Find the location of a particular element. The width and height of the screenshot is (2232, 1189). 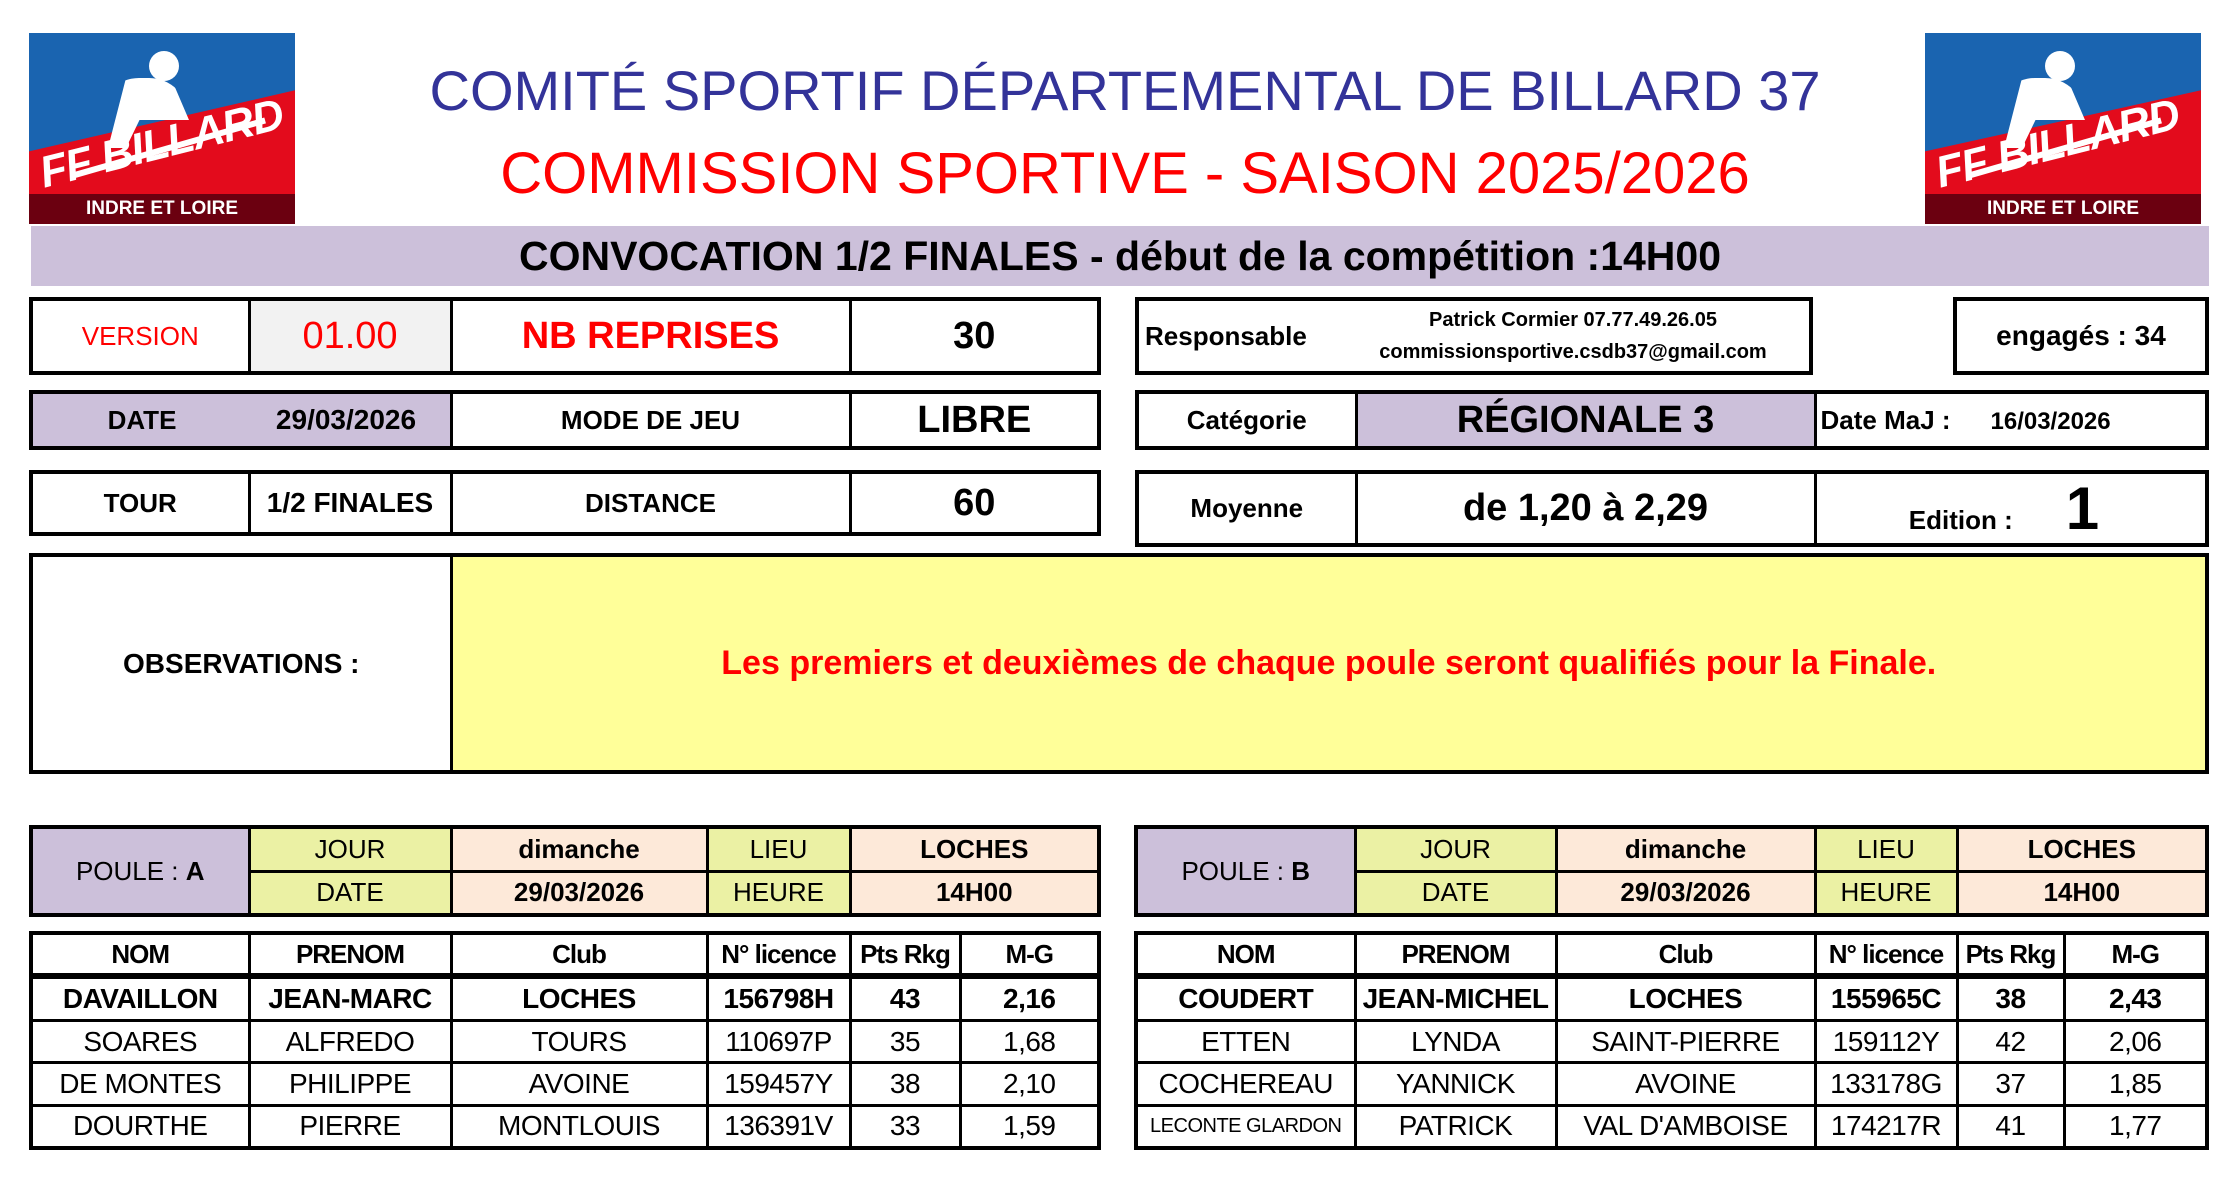

jour-value: dimanche is located at coordinates (1685, 849).